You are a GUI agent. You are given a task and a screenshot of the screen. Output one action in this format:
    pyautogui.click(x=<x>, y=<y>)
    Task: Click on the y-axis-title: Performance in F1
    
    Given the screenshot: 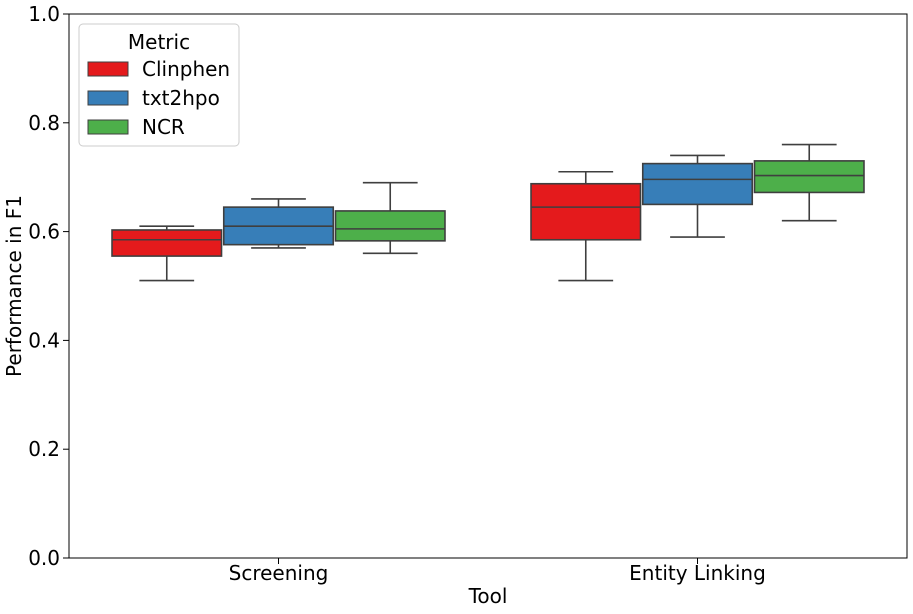 What is the action you would take?
    pyautogui.click(x=14, y=286)
    